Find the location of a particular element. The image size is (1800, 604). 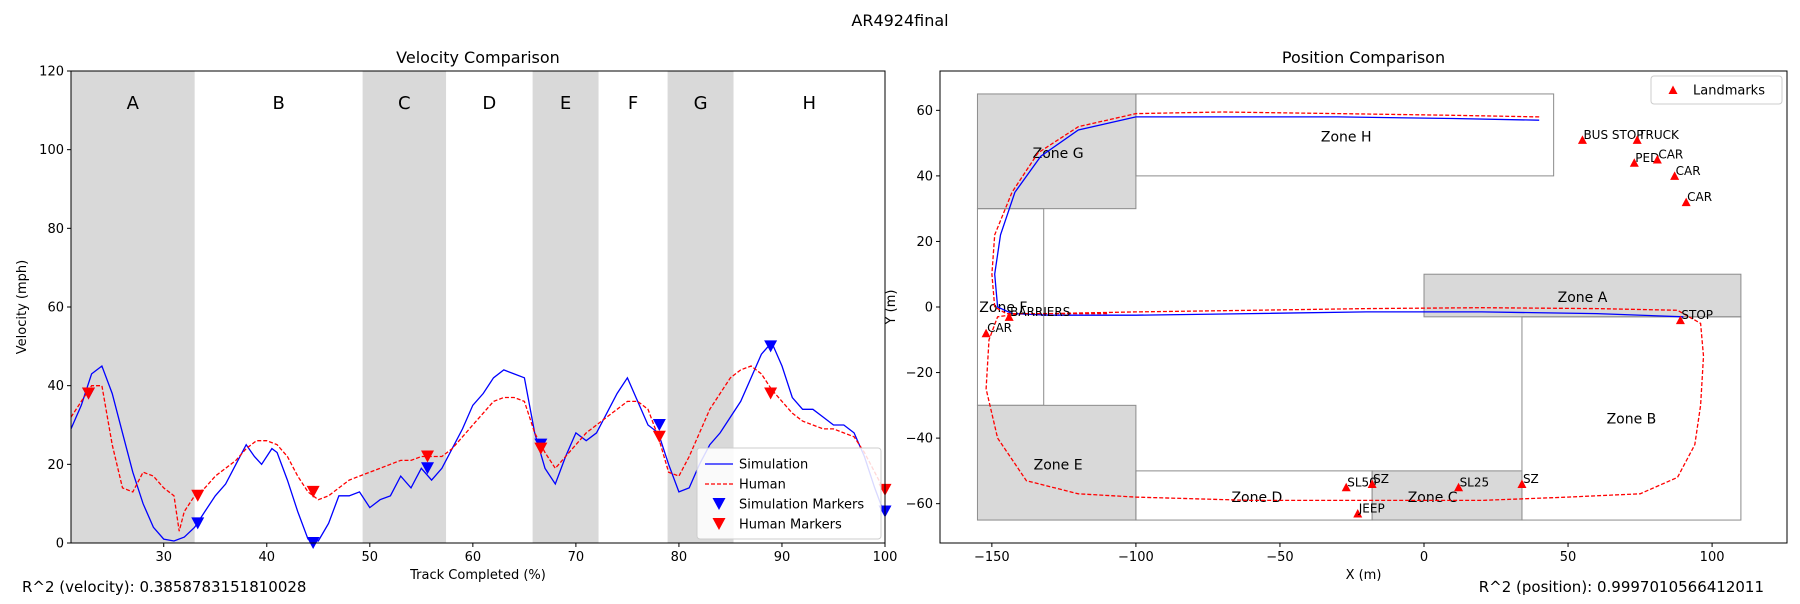

y-tick-label: −60 is located at coordinates (919, 504).